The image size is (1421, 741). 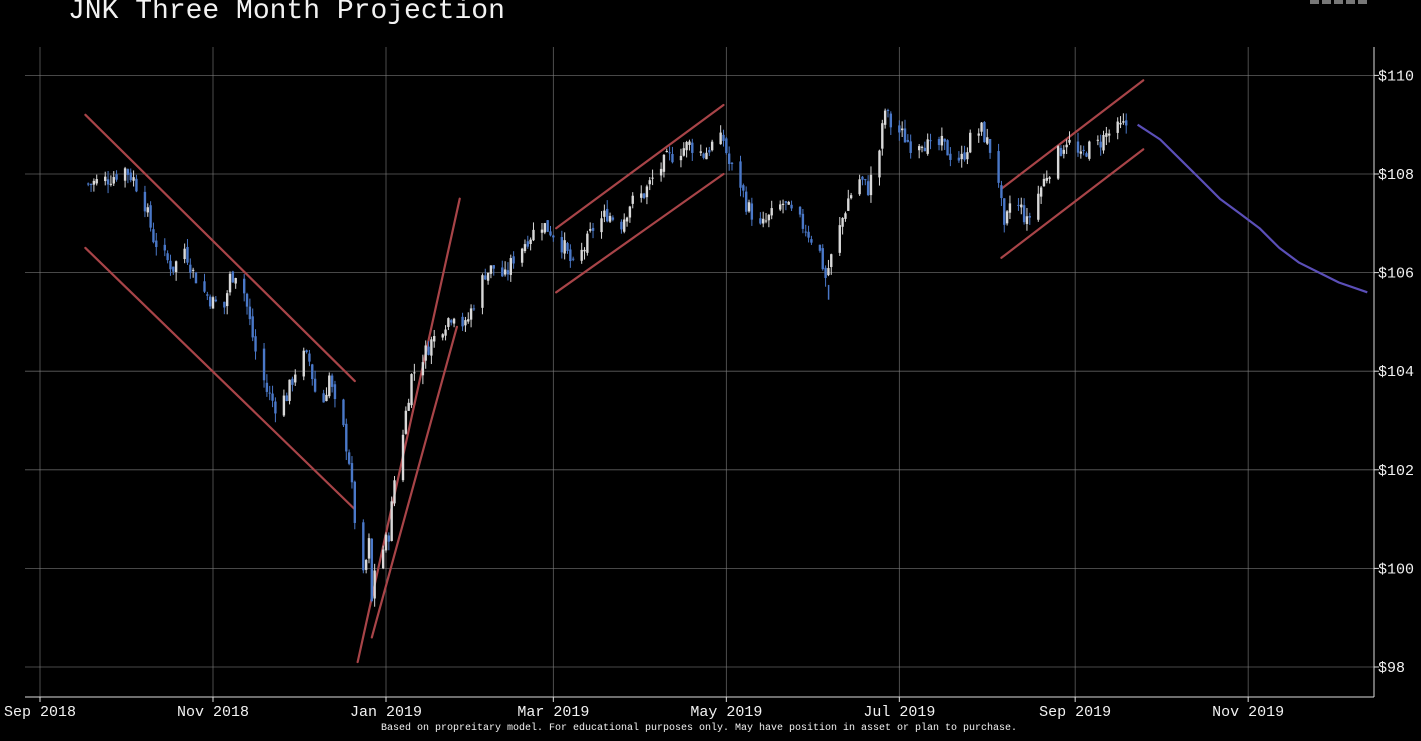 What do you see at coordinates (1396, 175) in the screenshot?
I see `y-tick-label: $108` at bounding box center [1396, 175].